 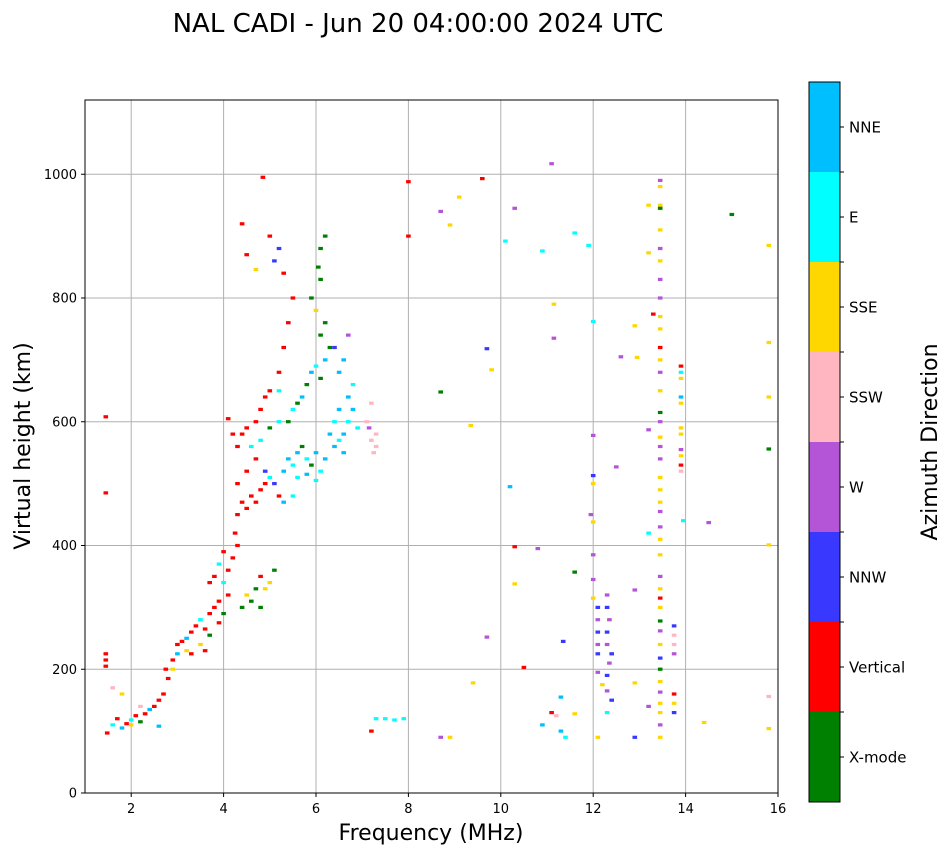 What do you see at coordinates (64, 422) in the screenshot?
I see `y-tick-label: 600` at bounding box center [64, 422].